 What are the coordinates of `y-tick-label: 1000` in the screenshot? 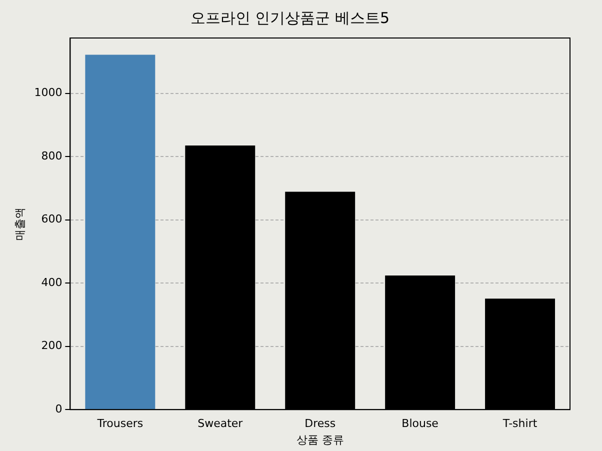 It's located at (48, 93).